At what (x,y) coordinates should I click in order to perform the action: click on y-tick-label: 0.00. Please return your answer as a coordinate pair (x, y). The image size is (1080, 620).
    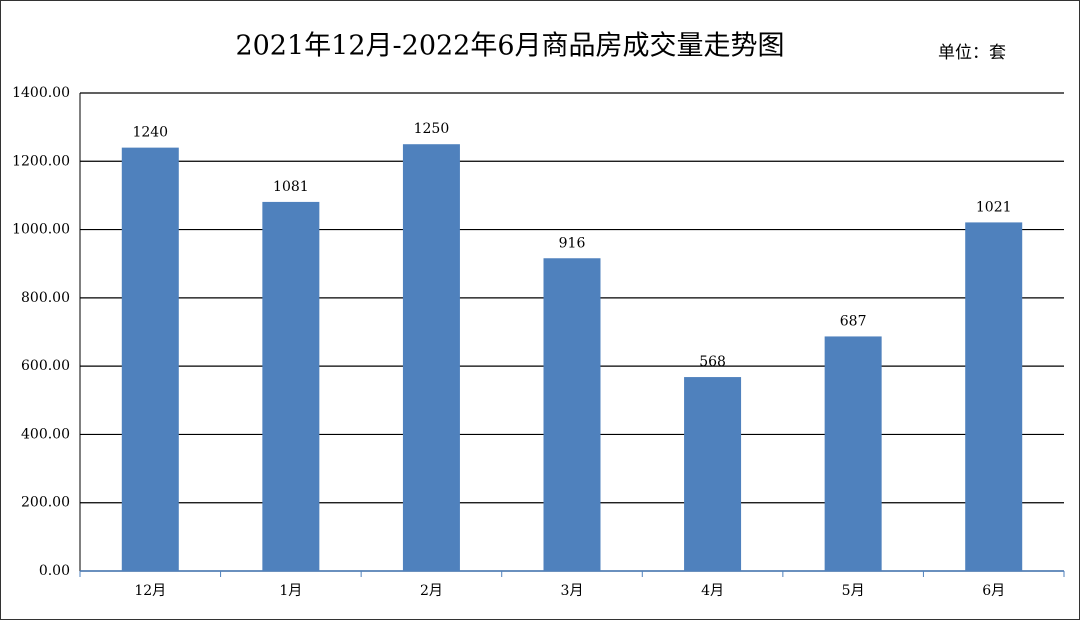
    Looking at the image, I should click on (54, 571).